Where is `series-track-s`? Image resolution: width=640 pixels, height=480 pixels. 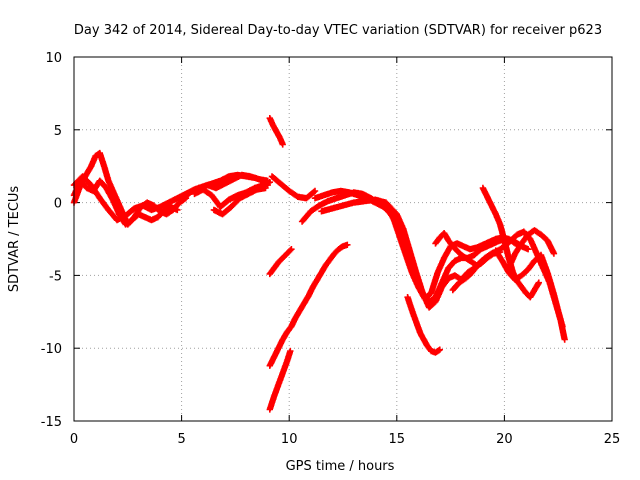
series-track-s is located at coordinates (530, 295).